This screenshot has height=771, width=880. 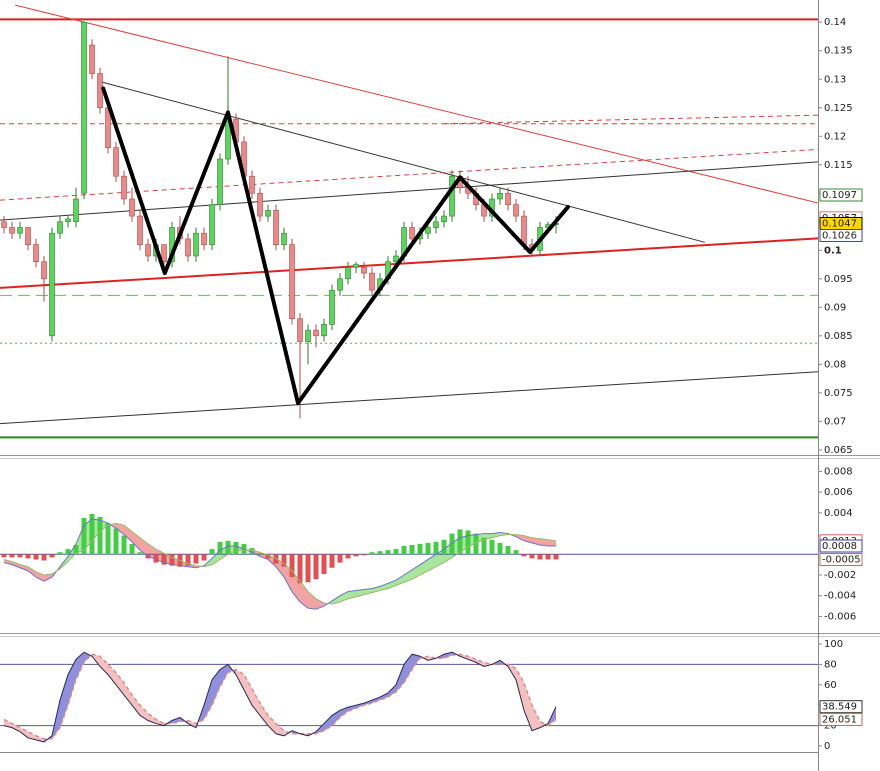 I want to click on y-tick-label: 0.085, so click(x=838, y=336).